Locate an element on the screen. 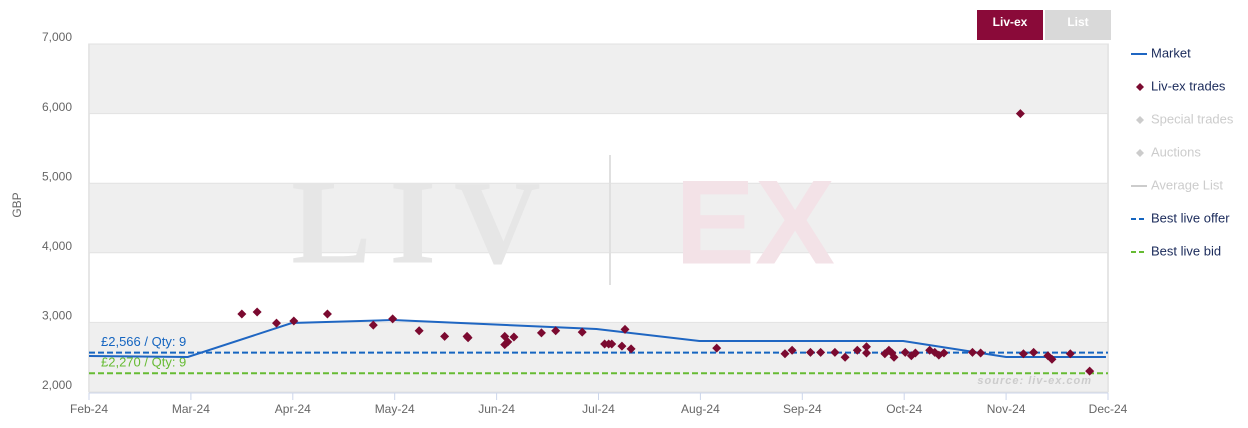 The width and height of the screenshot is (1248, 428). x-tick-label: Oct-24 is located at coordinates (904, 409).